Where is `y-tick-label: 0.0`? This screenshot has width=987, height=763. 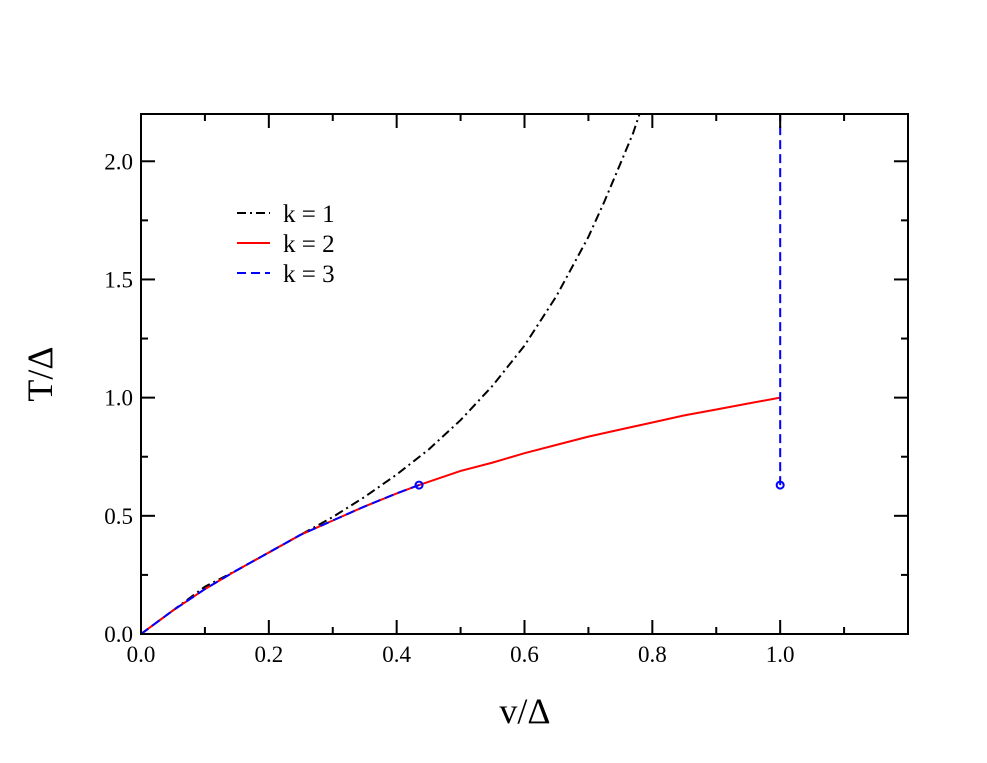
y-tick-label: 0.0 is located at coordinates (118, 634).